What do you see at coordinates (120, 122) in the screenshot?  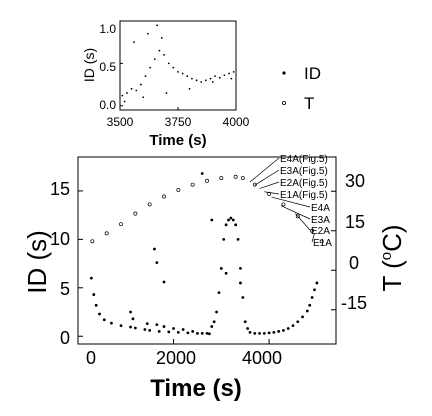 I see `inset-xtick-label: 3500` at bounding box center [120, 122].